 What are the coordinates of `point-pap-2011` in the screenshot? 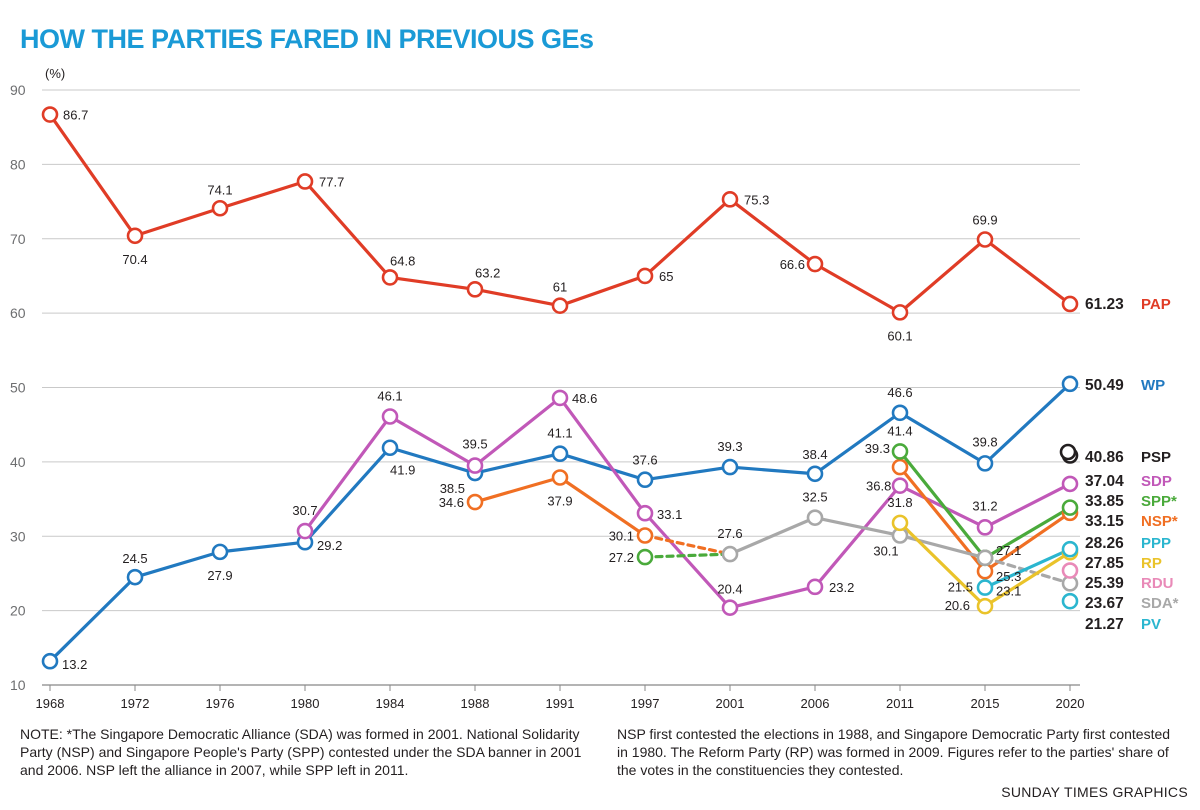 It's located at (900, 312).